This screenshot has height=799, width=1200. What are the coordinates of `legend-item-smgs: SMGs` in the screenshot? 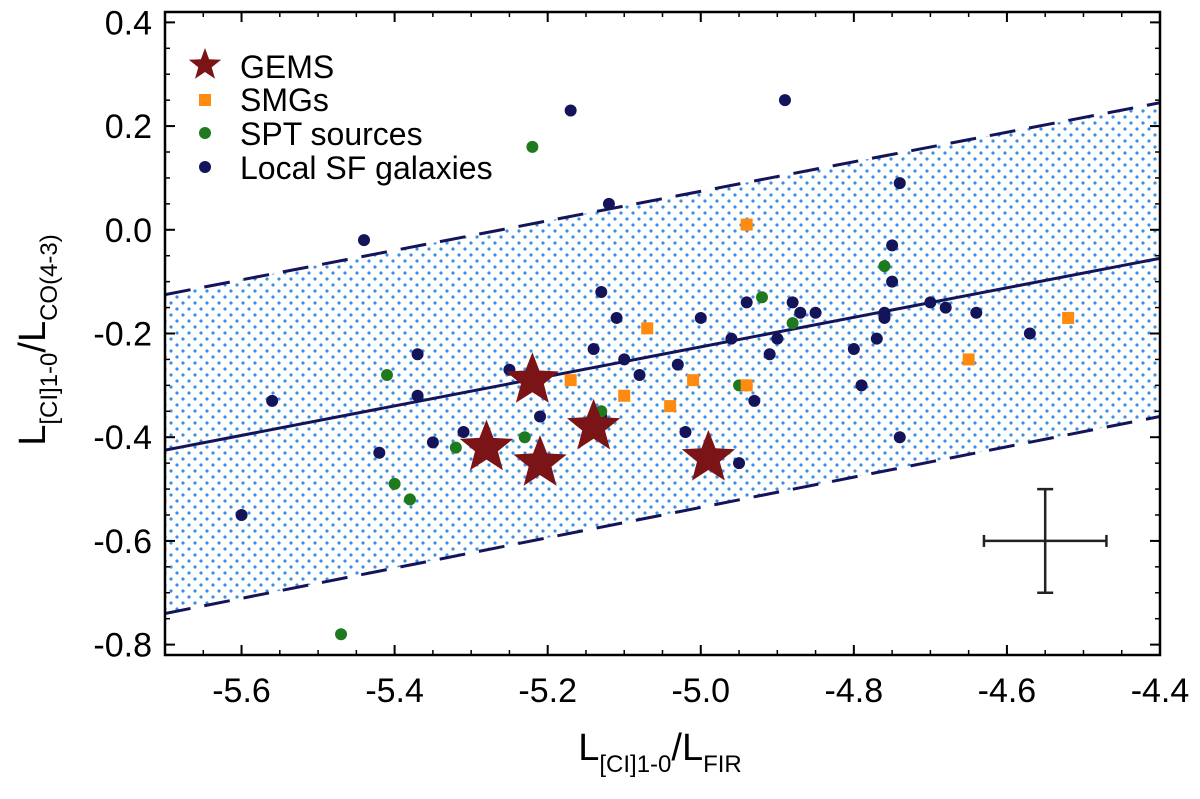 It's located at (264, 100).